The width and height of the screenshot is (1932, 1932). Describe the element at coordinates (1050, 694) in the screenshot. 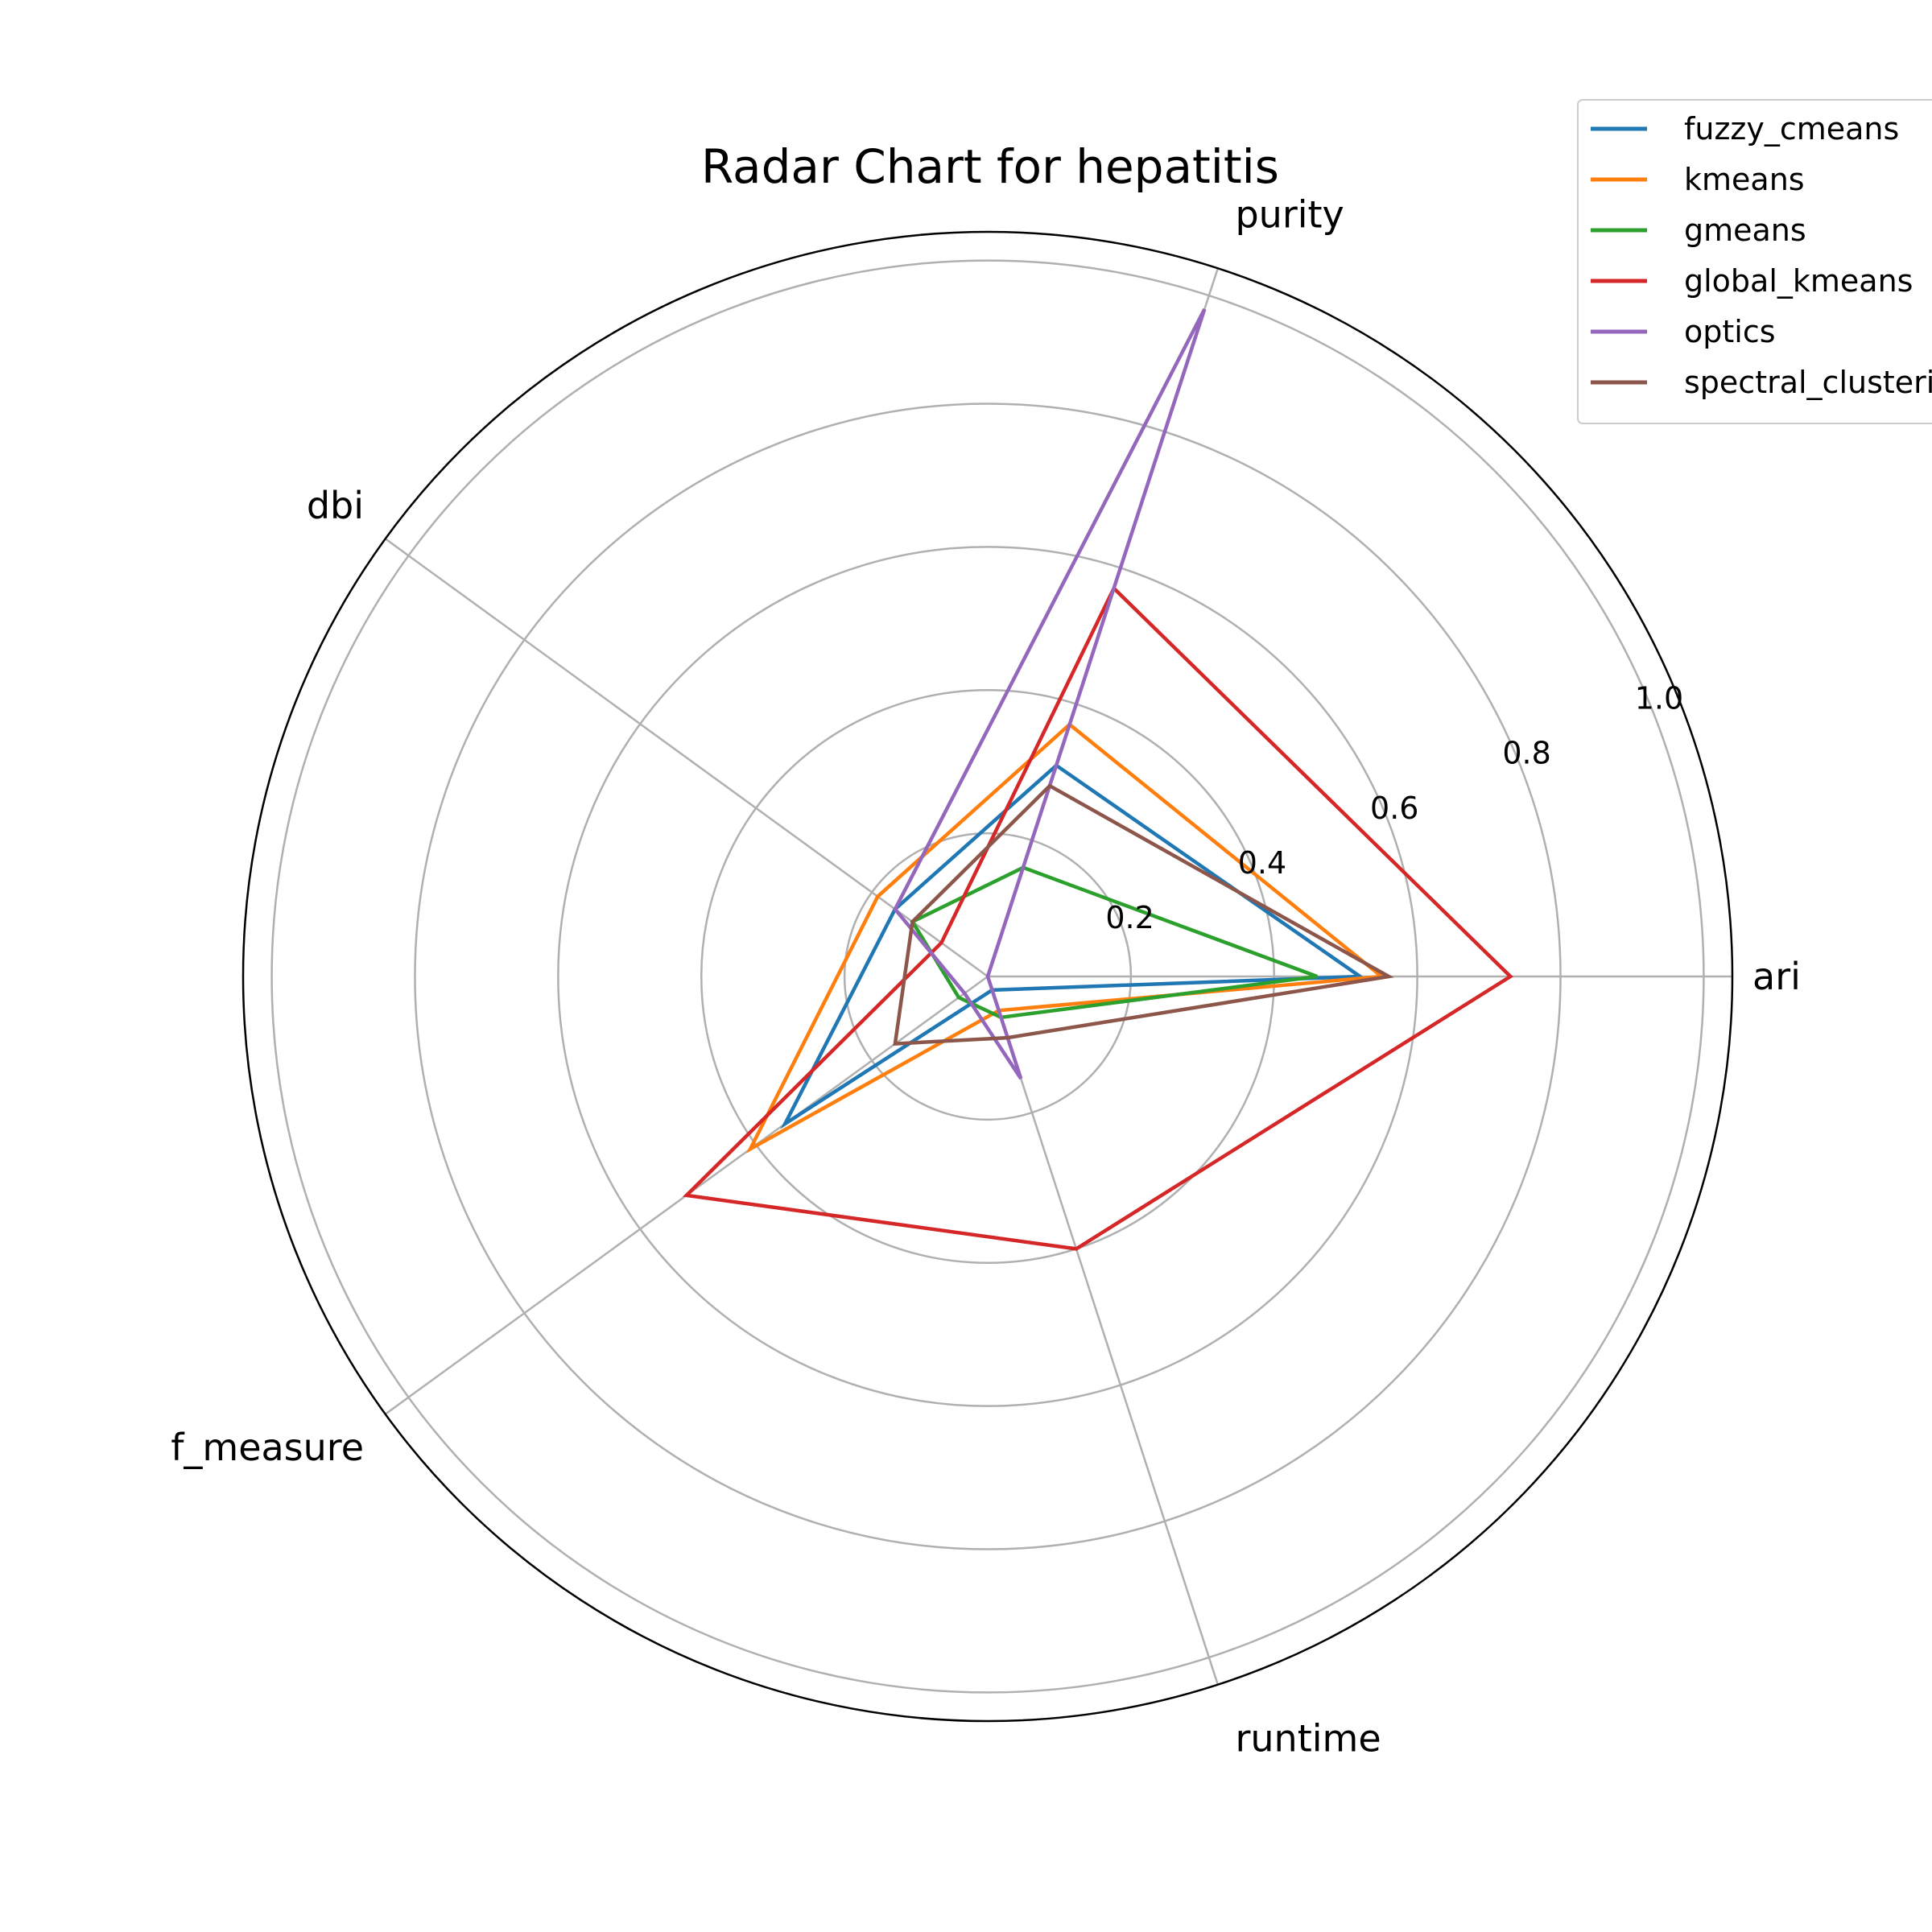

I see `series-line-optics` at that location.